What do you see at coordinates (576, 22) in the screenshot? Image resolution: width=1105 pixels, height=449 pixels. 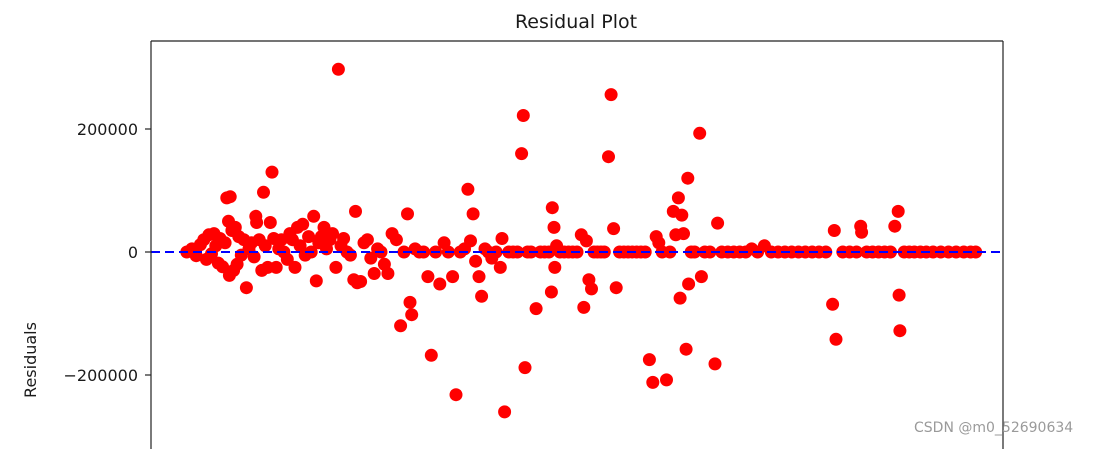 I see `chart-title: Residual Plot` at bounding box center [576, 22].